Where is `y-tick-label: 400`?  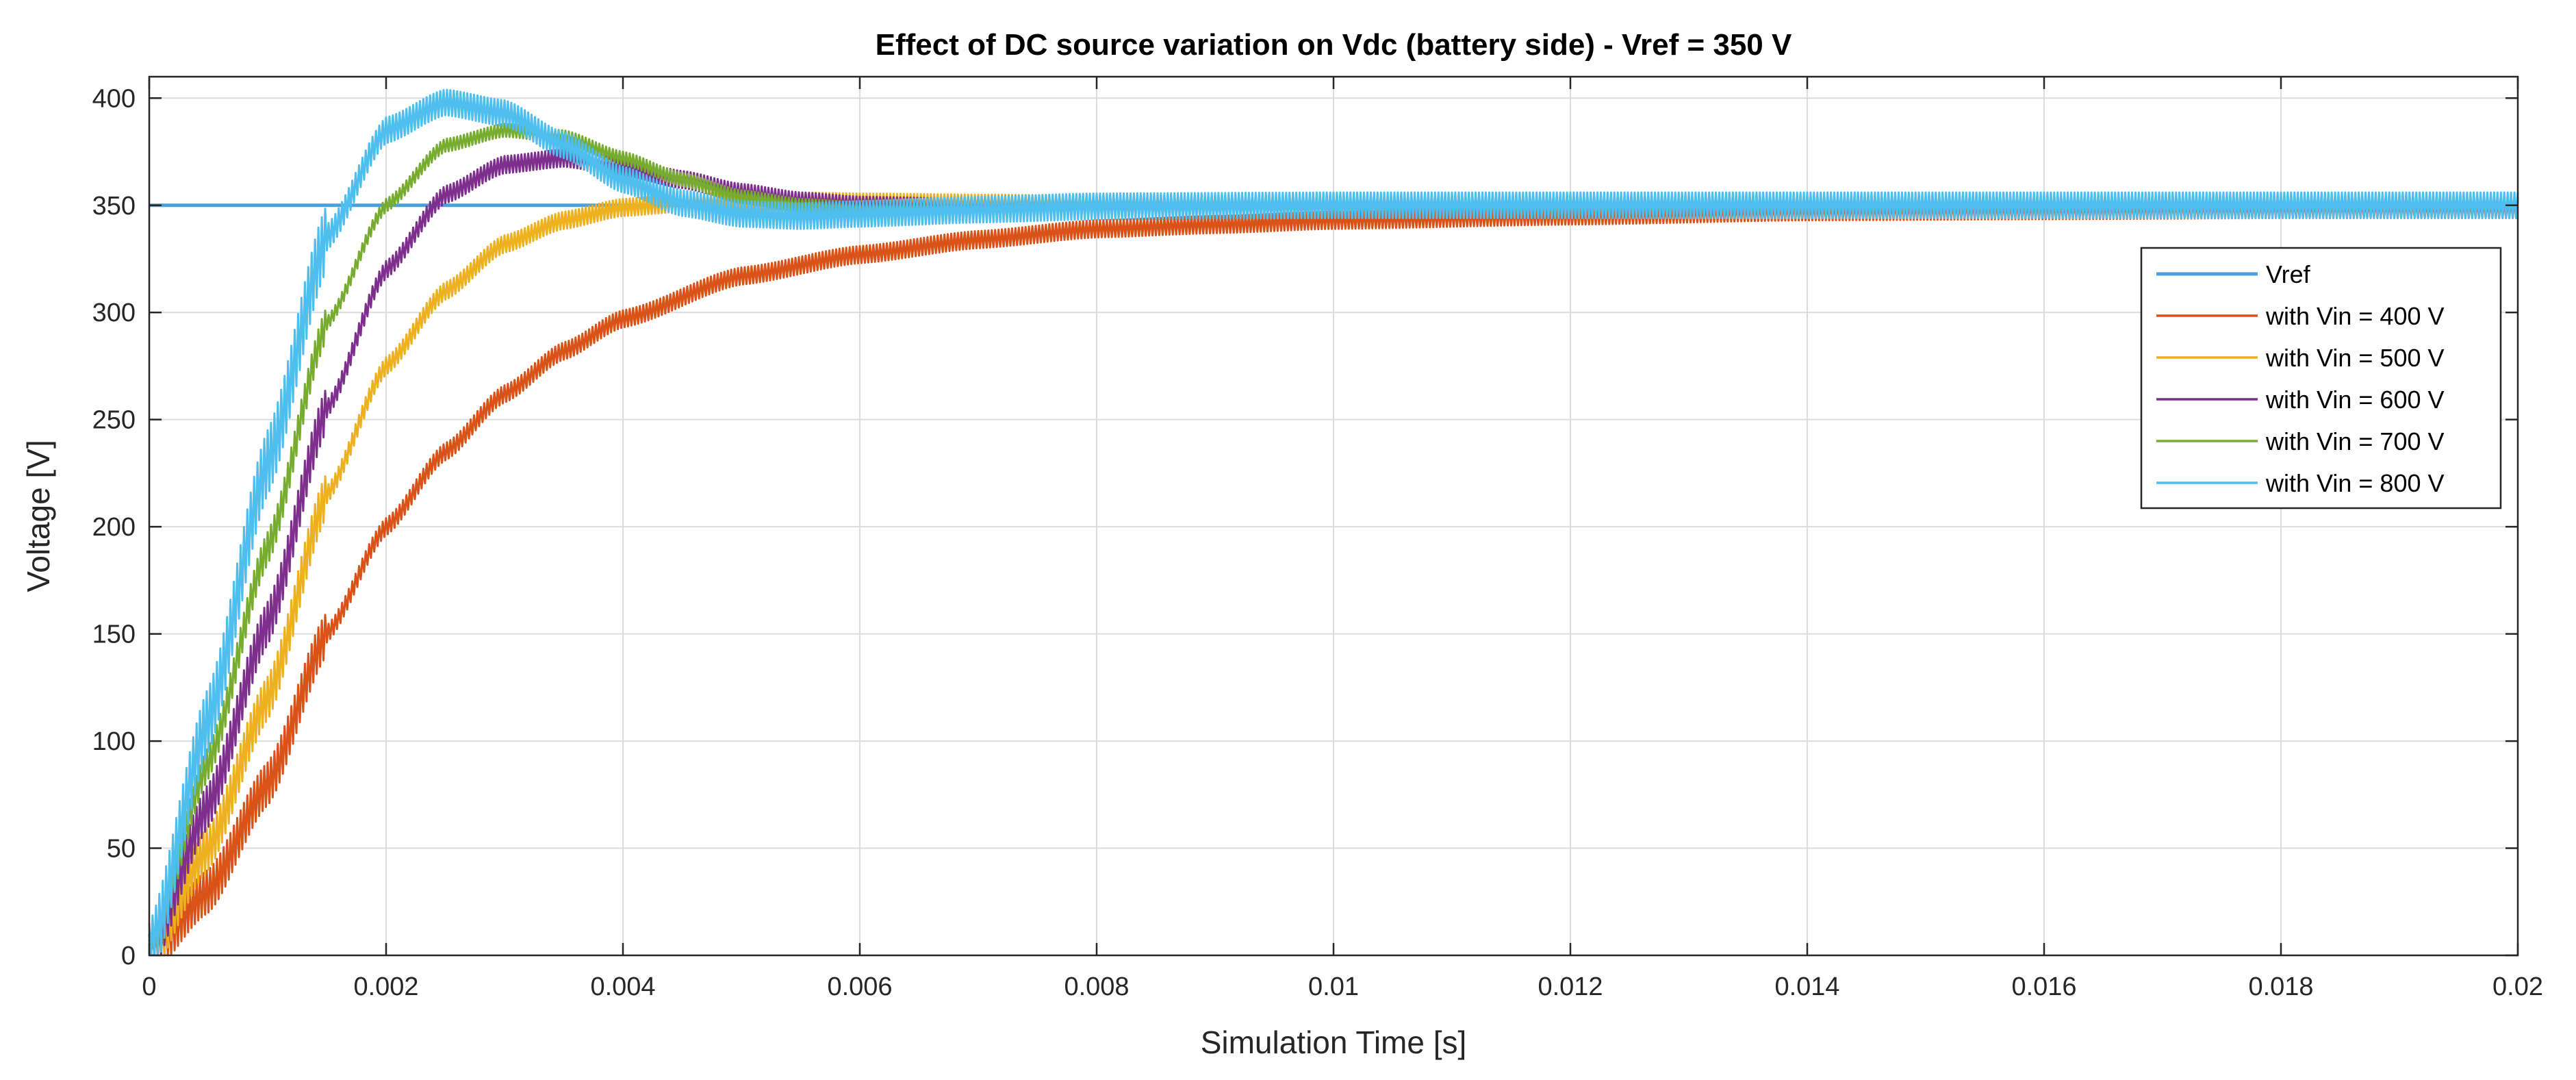
y-tick-label: 400 is located at coordinates (114, 98).